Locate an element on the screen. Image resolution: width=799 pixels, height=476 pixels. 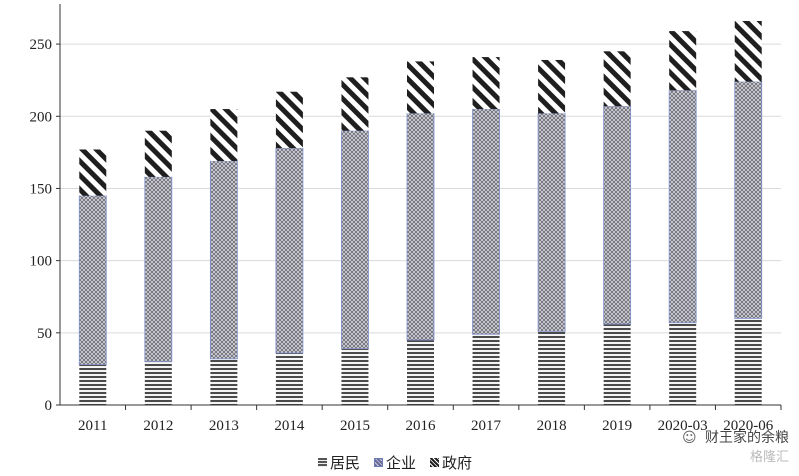
x-tick-label: 2017 is located at coordinates (486, 426).